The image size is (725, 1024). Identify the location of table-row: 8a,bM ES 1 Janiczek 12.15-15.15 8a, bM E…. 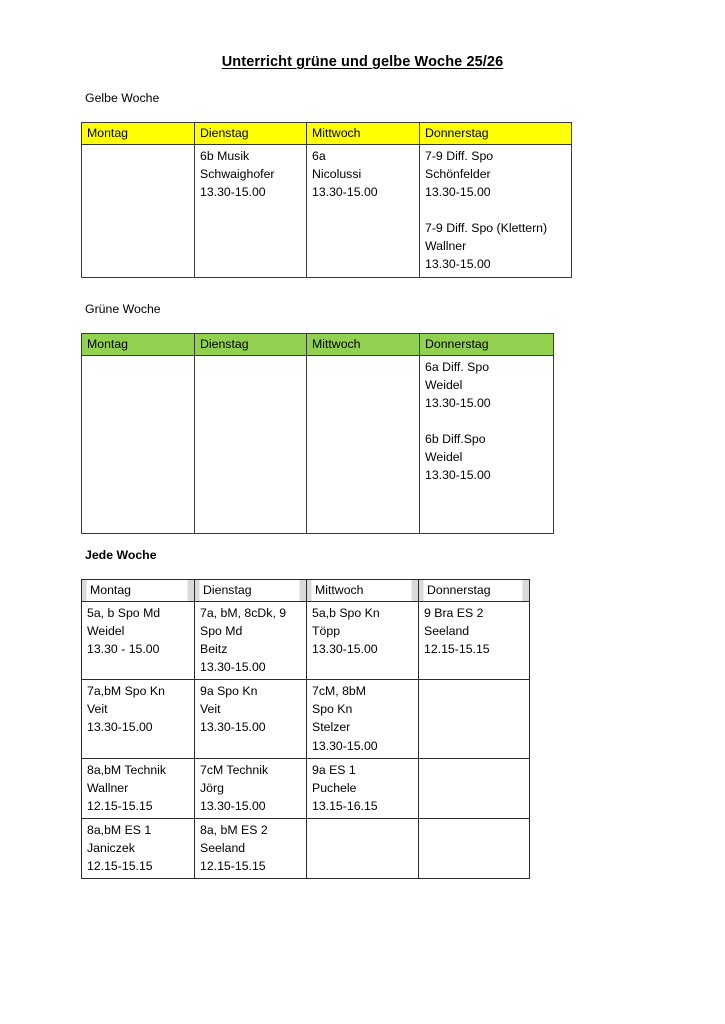
(305, 848).